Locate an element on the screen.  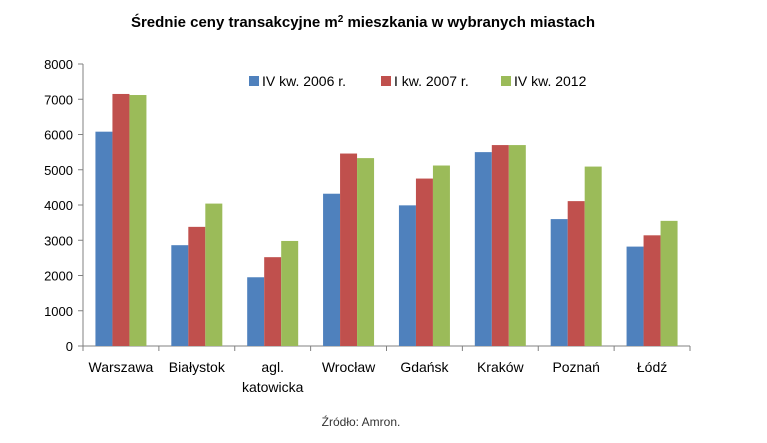
y-tick-label: 2000 is located at coordinates (58, 276).